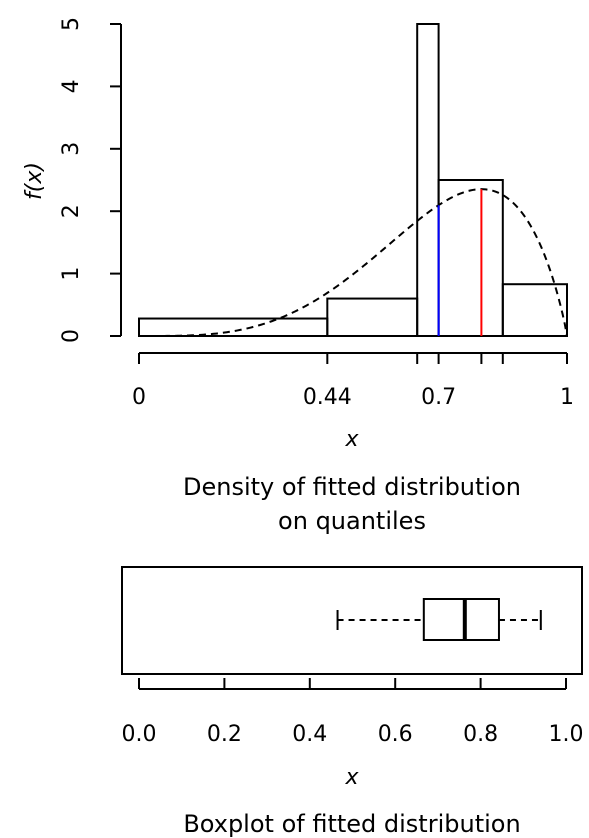 The height and width of the screenshot is (838, 589). I want to click on boxplot-x-tick-label: 0.8, so click(480, 734).